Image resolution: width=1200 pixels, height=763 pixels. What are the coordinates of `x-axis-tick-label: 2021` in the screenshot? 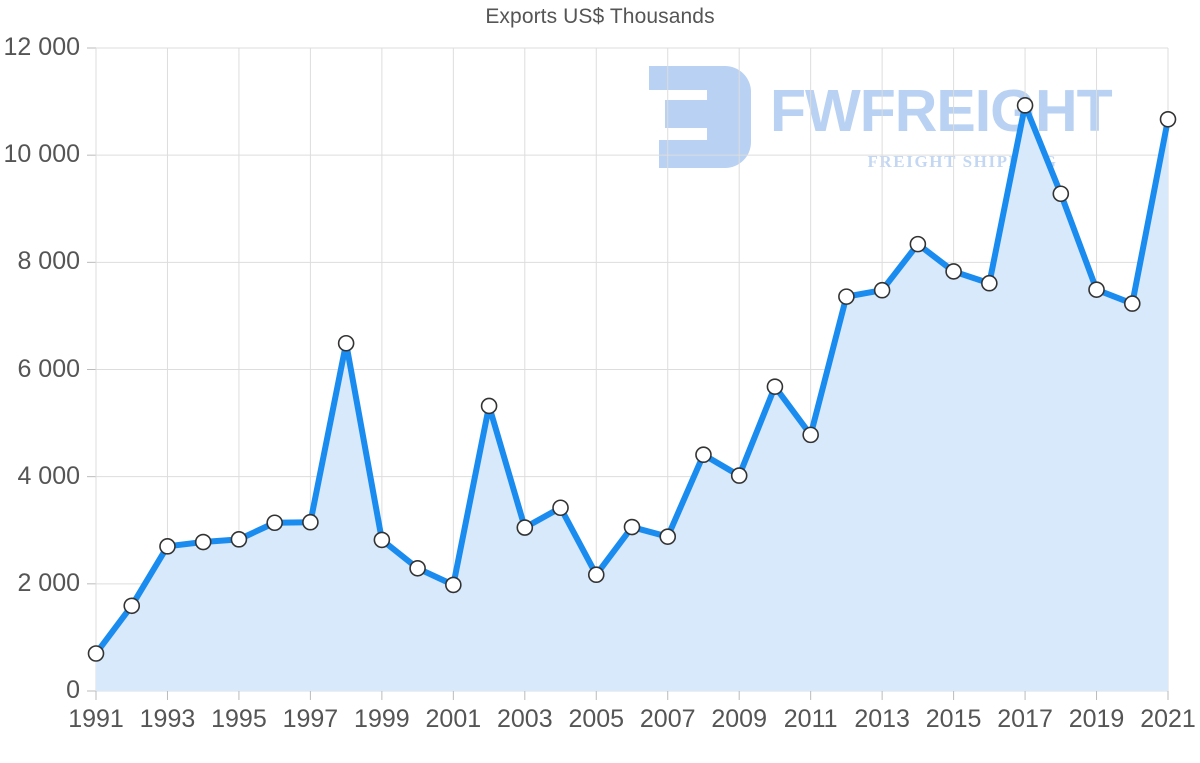 It's located at (1168, 719).